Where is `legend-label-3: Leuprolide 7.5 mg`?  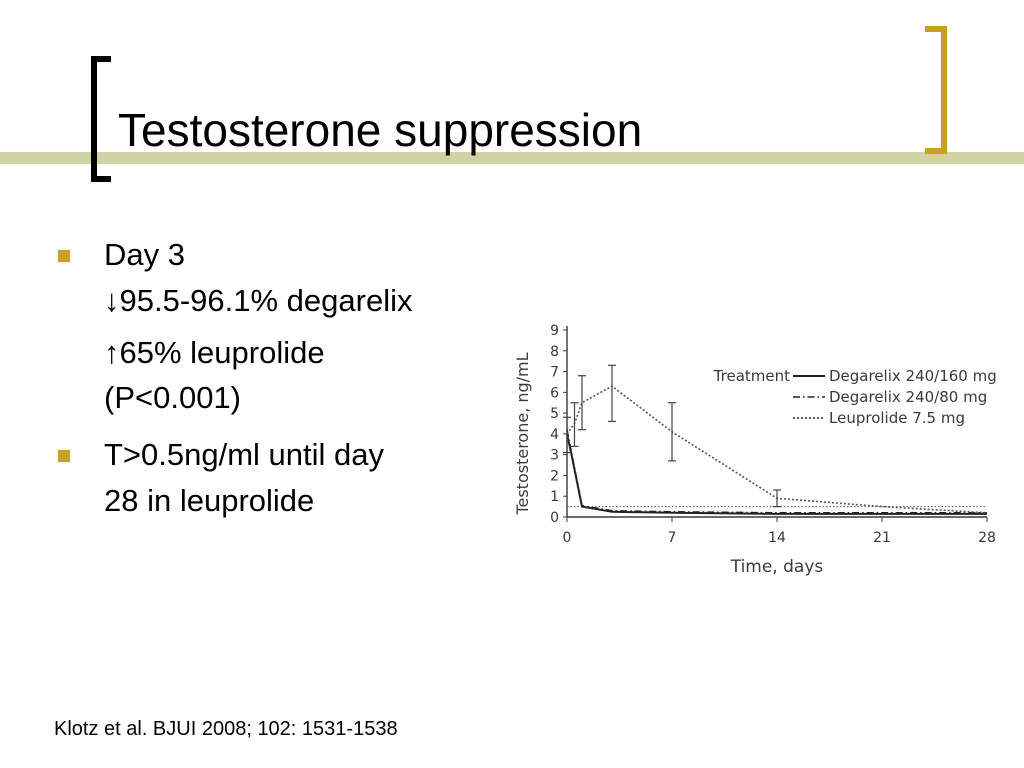
legend-label-3: Leuprolide 7.5 mg is located at coordinates (897, 418).